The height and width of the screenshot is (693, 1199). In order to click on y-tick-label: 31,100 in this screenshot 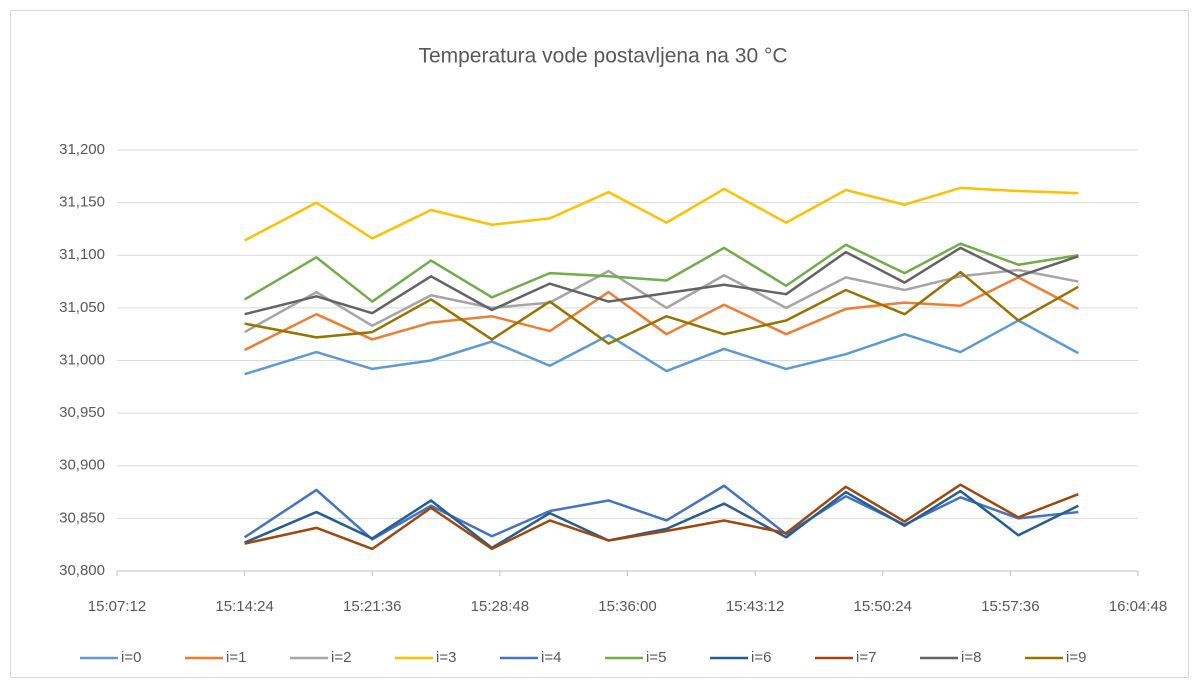, I will do `click(82, 254)`.